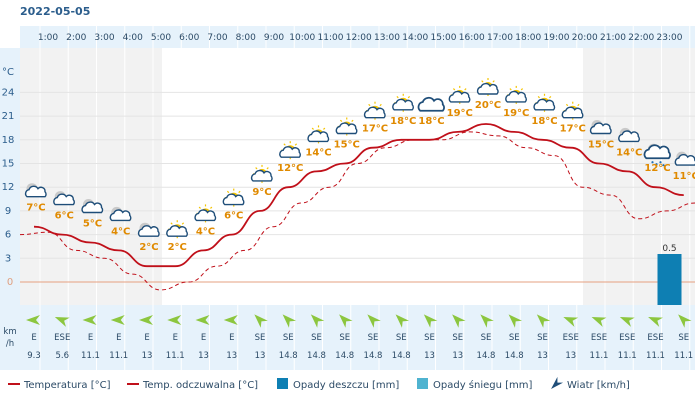 This screenshot has width=695, height=408. What do you see at coordinates (544, 121) in the screenshot?
I see `temperature-label: 18°C` at bounding box center [544, 121].